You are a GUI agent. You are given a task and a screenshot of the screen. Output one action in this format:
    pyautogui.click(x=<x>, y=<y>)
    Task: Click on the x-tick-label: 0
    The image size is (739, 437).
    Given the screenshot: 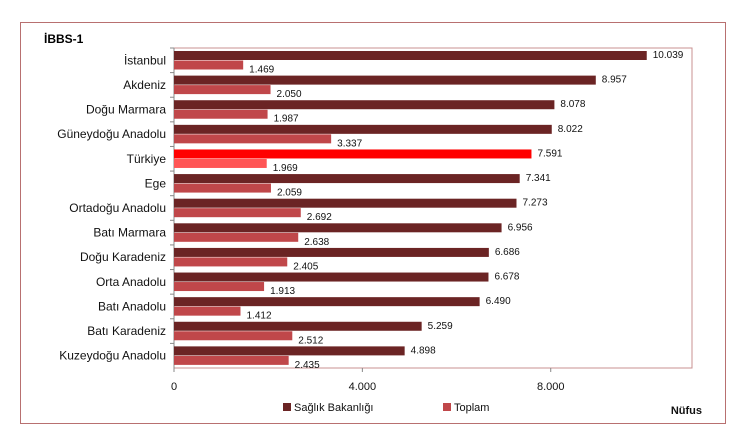 What is the action you would take?
    pyautogui.click(x=174, y=387)
    